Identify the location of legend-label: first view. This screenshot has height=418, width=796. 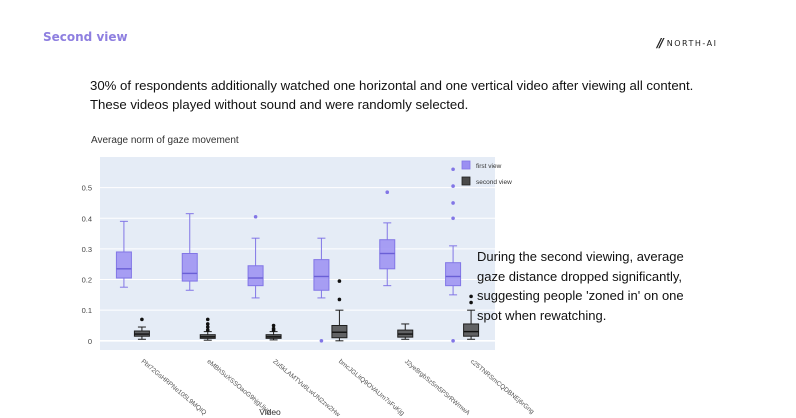
(489, 166).